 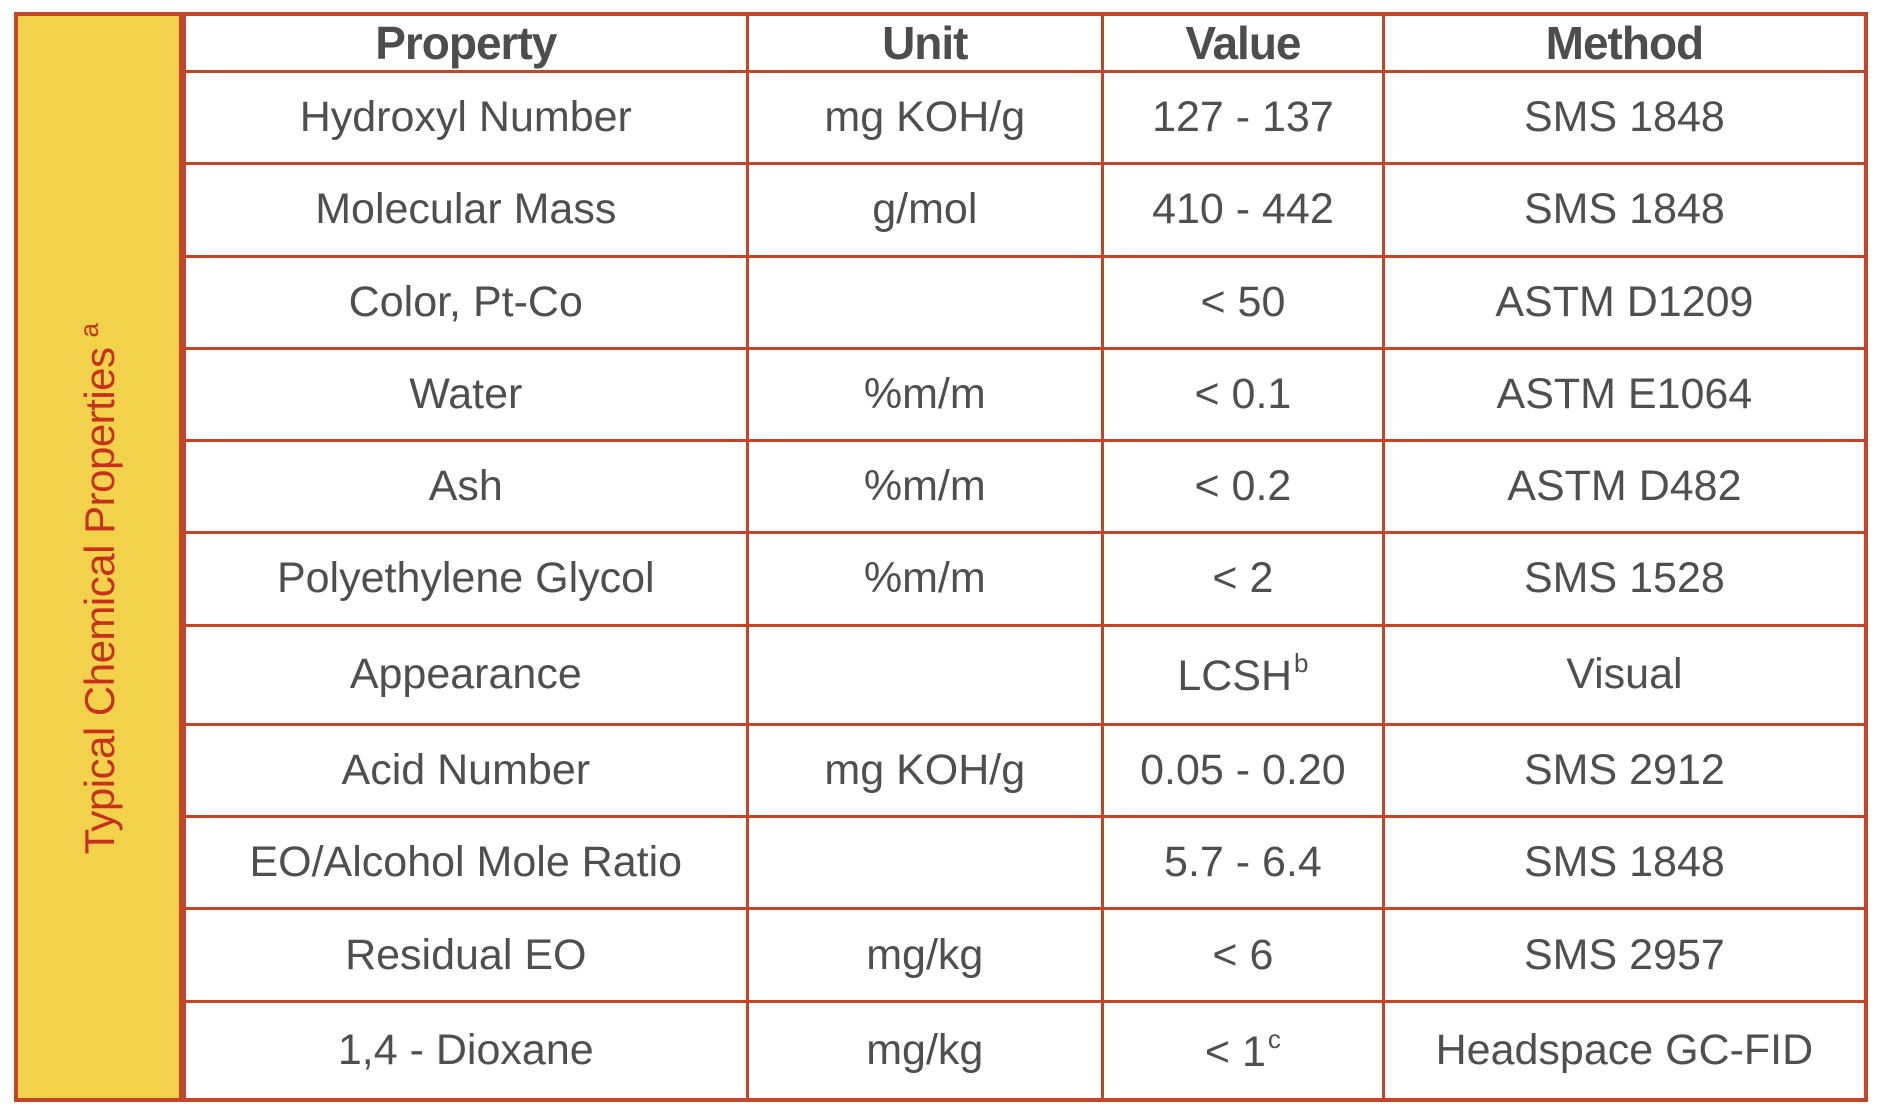 I want to click on header-value: Value, so click(x=1243, y=44).